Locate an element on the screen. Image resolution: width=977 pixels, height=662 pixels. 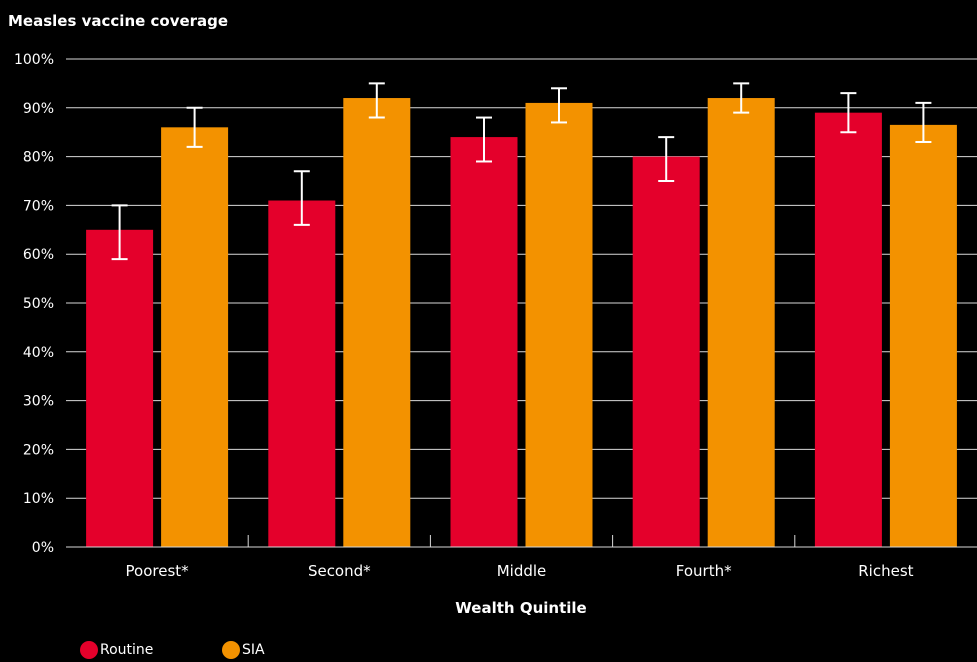
y-tick-label: 0% is located at coordinates (43, 548).